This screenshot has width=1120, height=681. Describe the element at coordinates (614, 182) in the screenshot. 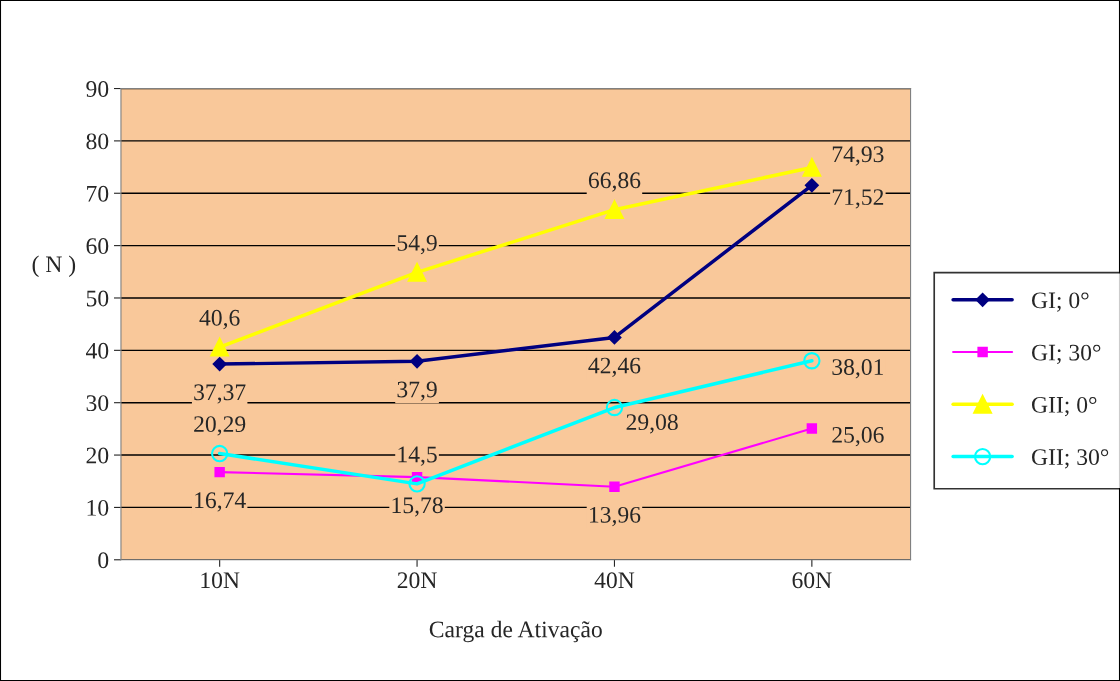

I see `data-label: 66,86` at that location.